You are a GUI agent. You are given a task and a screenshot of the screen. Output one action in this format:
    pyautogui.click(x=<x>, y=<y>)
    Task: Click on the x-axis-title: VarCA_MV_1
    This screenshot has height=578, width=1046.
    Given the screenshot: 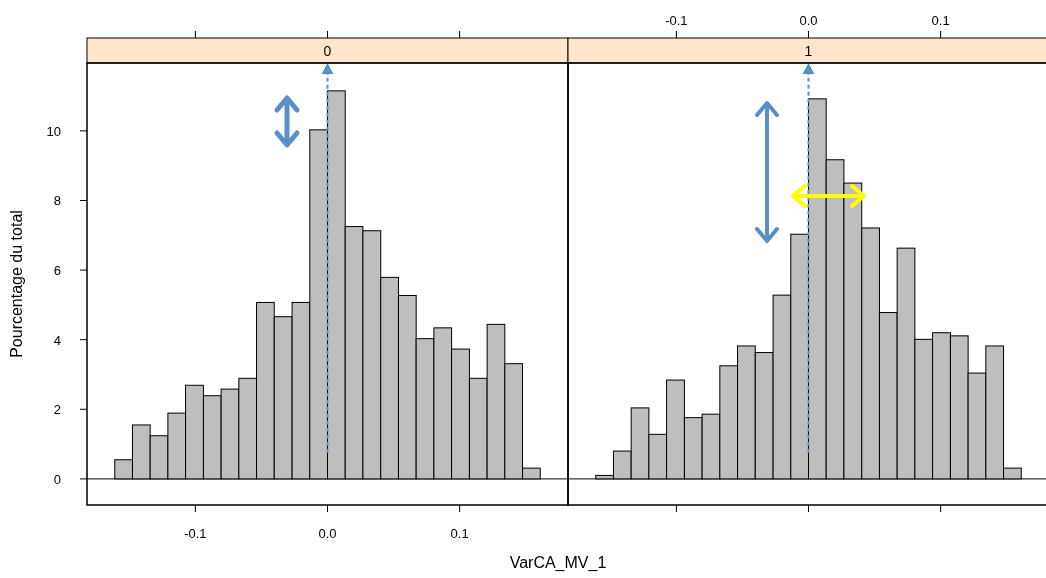 What is the action you would take?
    pyautogui.click(x=558, y=563)
    